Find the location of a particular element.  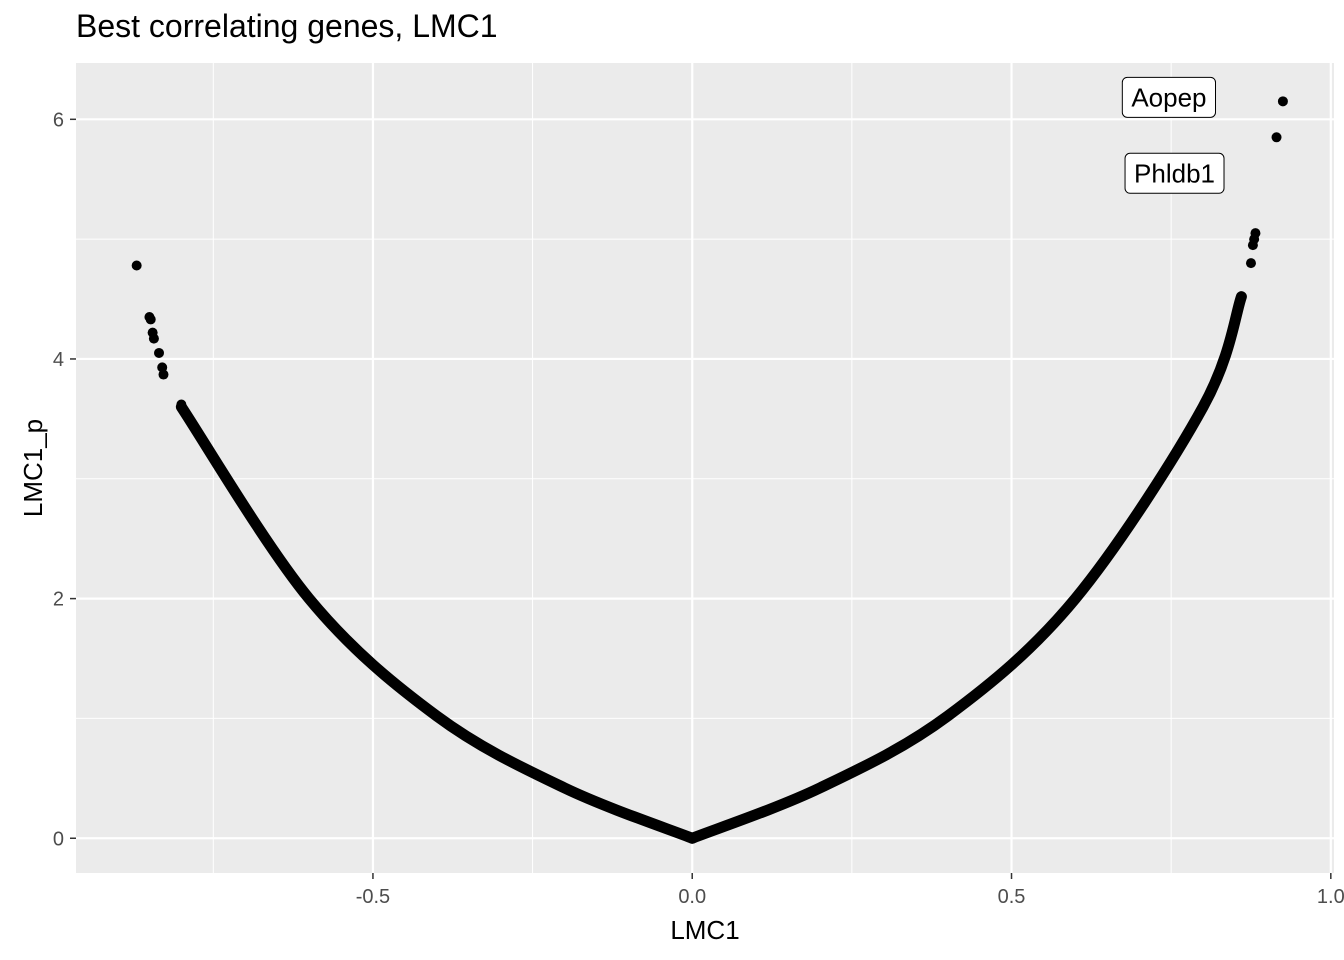

x-axis: -0.5 0.0 0.5 1.0 is located at coordinates (850, 890).